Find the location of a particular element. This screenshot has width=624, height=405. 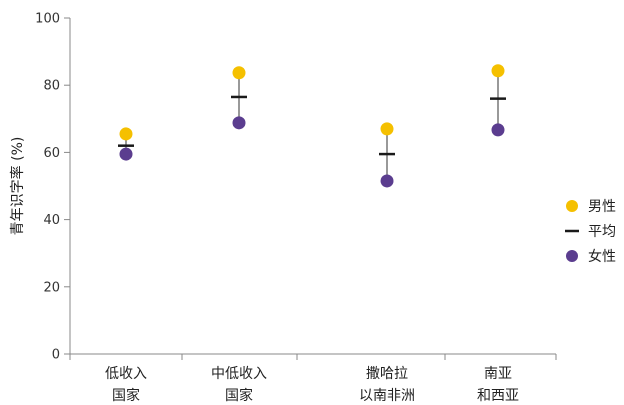

y-tick-label: 60 is located at coordinates (51, 153).